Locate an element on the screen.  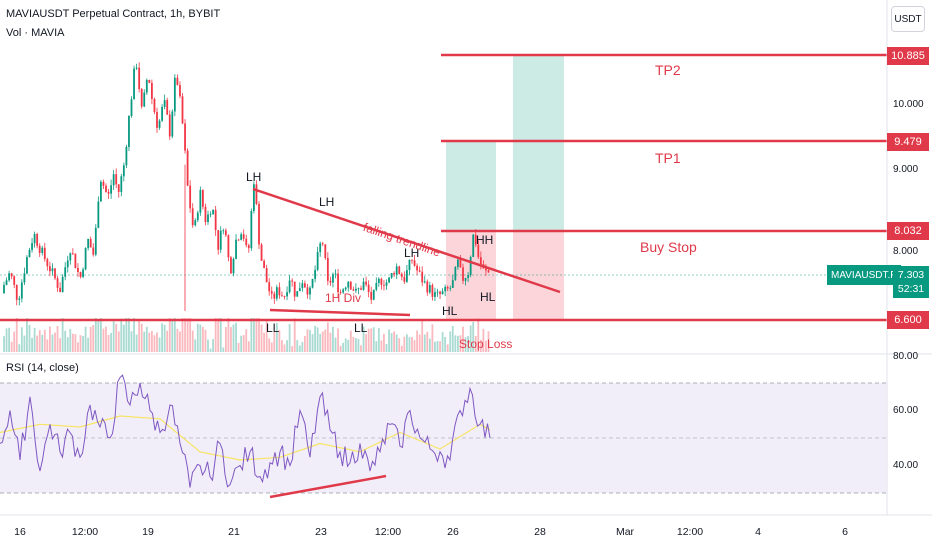
tp1-label: TP1 is located at coordinates (668, 158).